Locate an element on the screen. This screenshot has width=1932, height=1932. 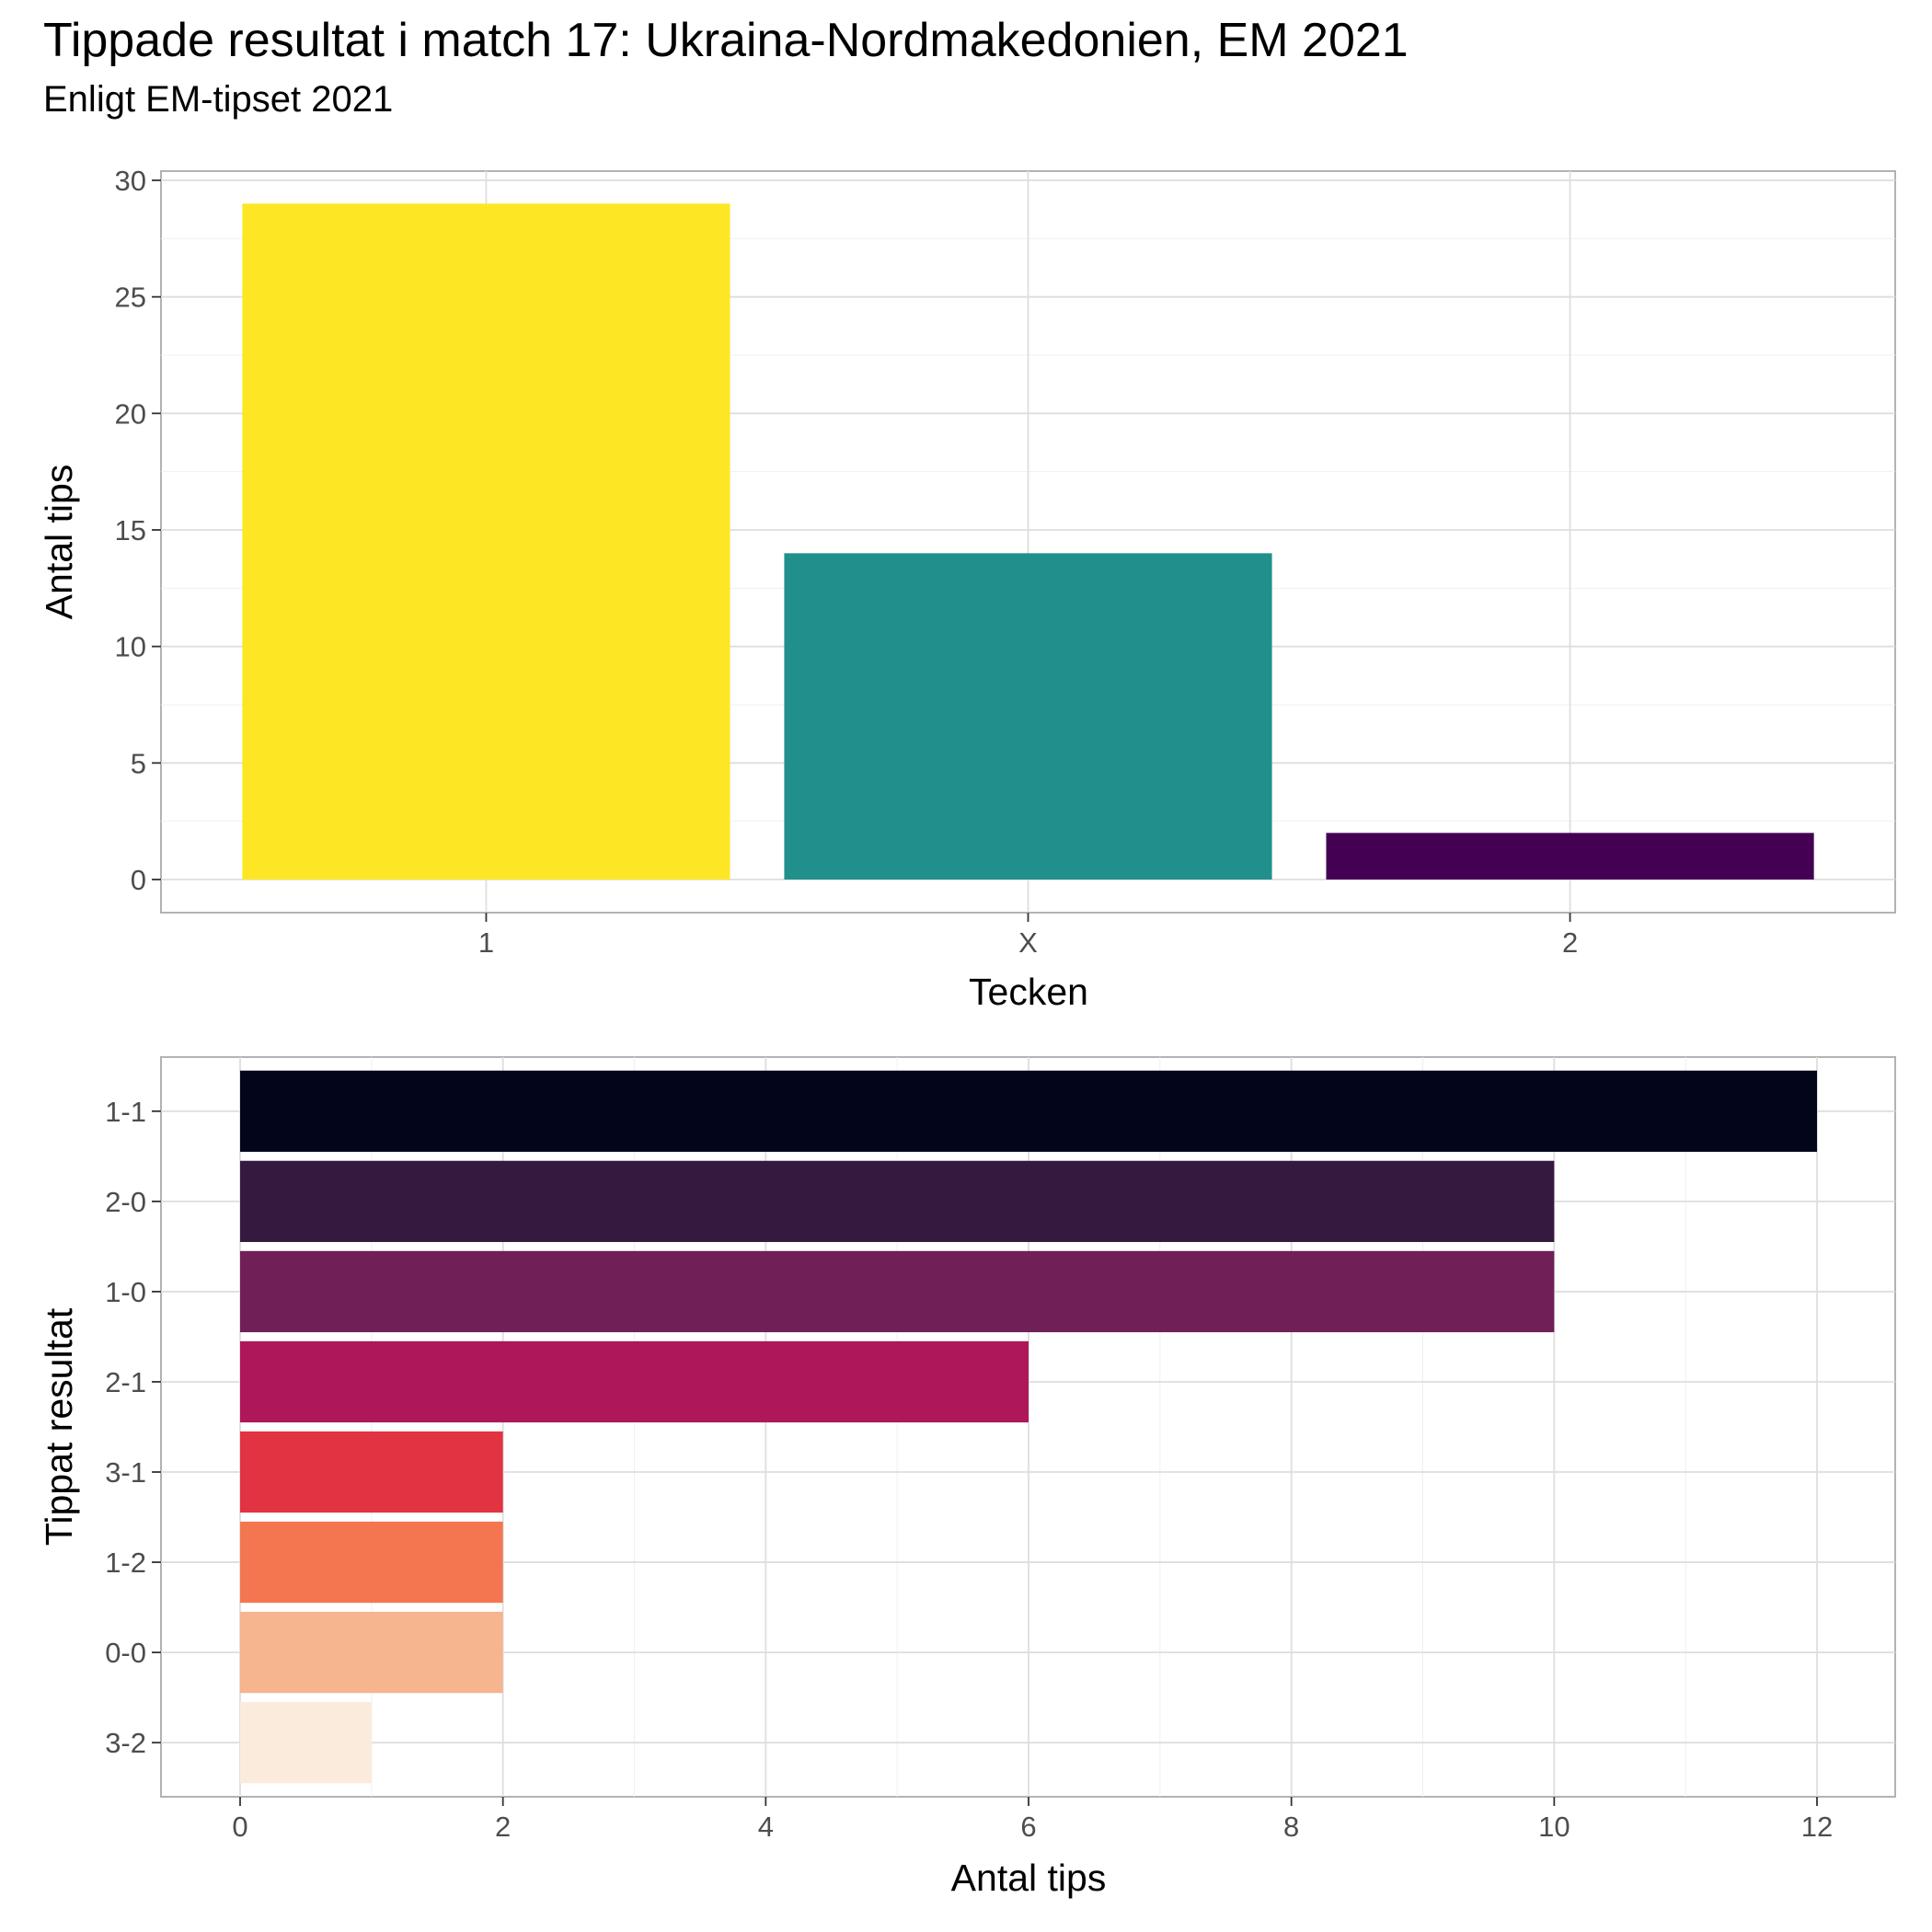
y-axis-title-1: Antal tips is located at coordinates (59, 542).